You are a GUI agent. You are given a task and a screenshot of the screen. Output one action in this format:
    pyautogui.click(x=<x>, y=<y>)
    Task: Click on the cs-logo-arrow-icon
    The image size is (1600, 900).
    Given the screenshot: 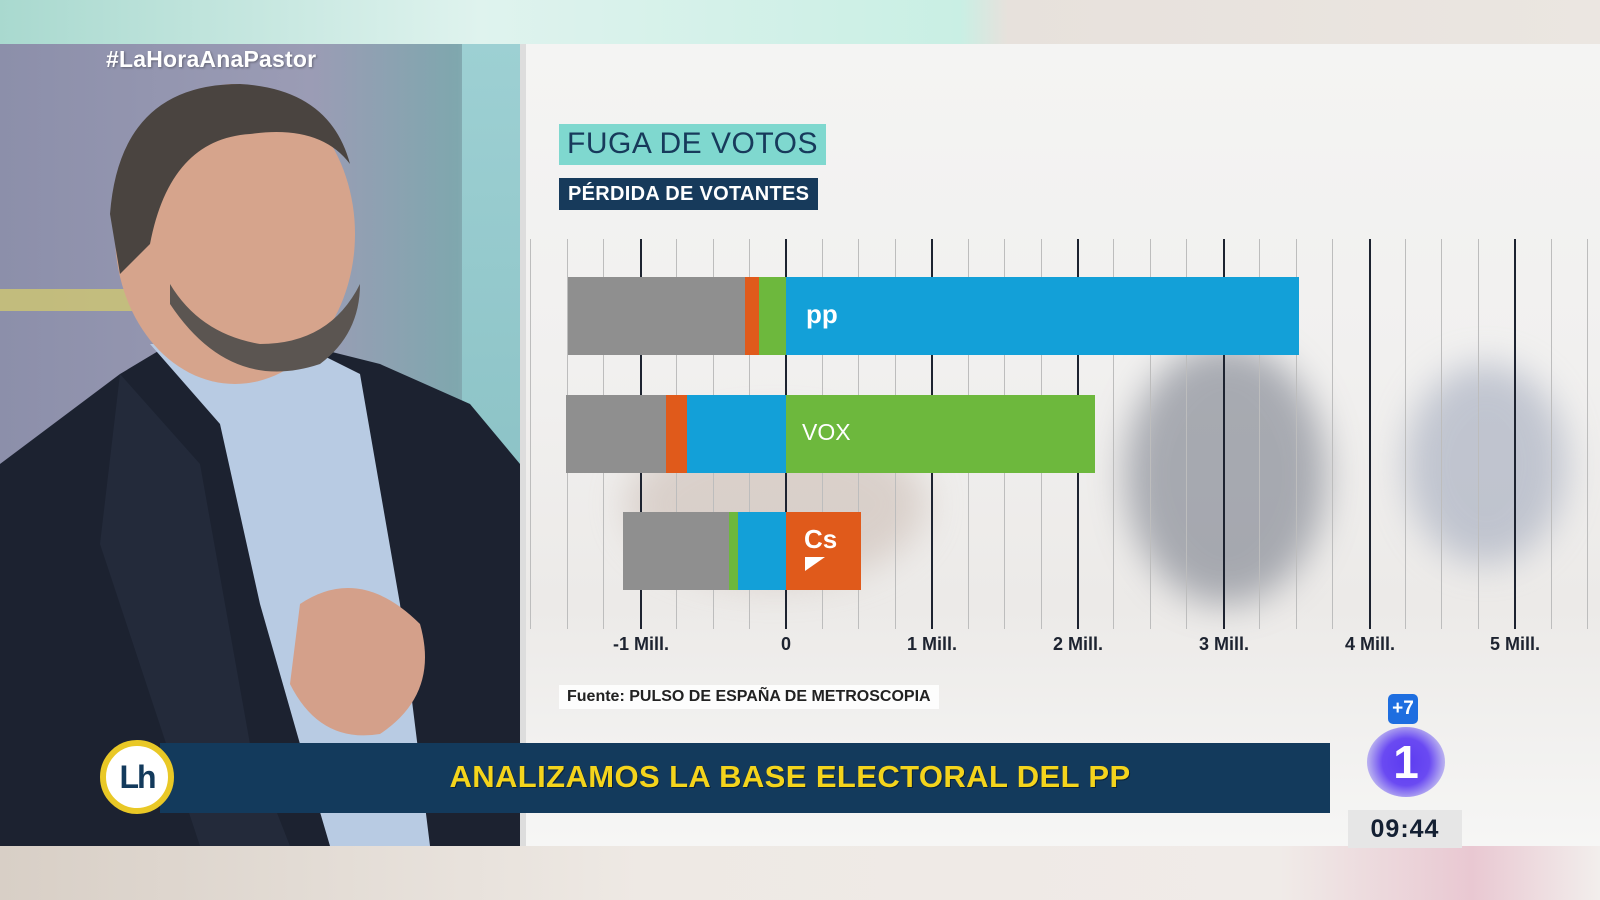 What is the action you would take?
    pyautogui.click(x=815, y=564)
    